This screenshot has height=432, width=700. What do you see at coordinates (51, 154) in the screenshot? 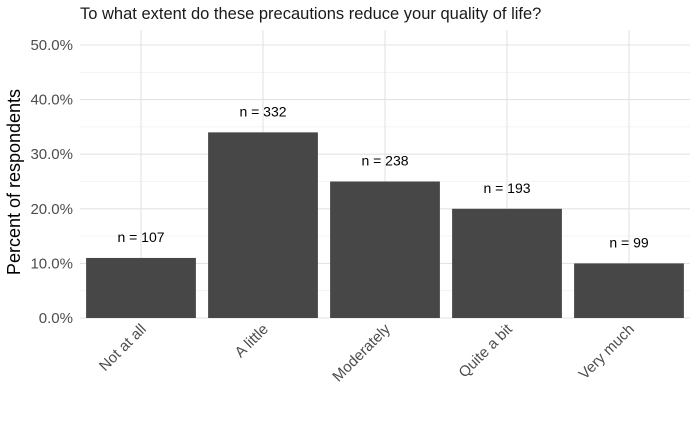
I see `y-tick-label: 30.0%` at bounding box center [51, 154].